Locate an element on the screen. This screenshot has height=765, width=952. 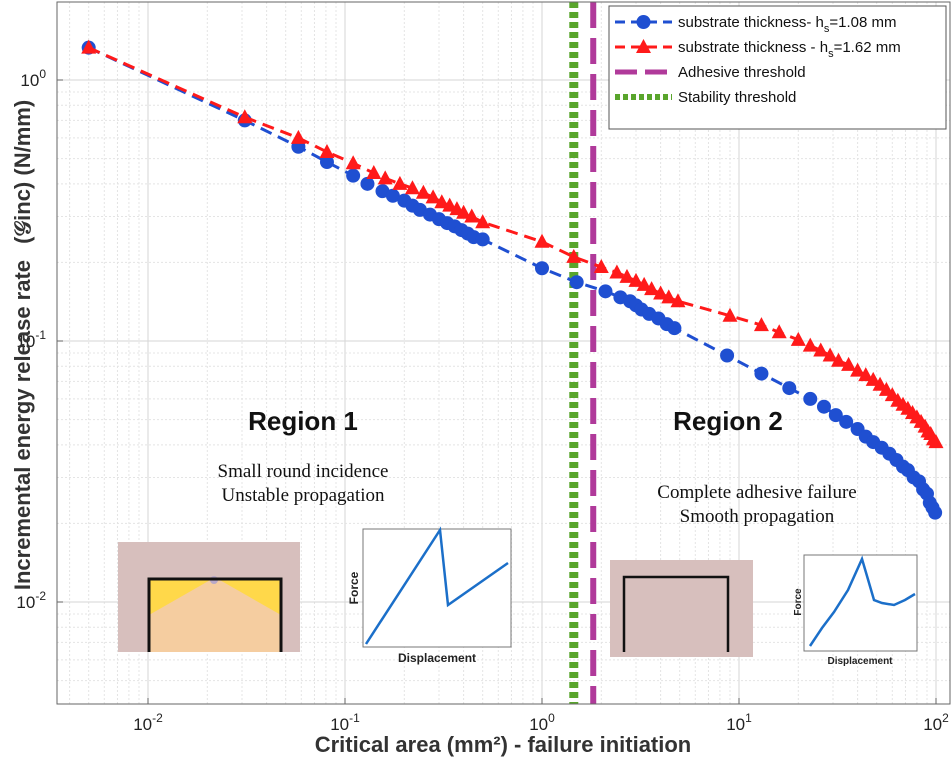
legend-item: Stability threshold is located at coordinates (705, 97).